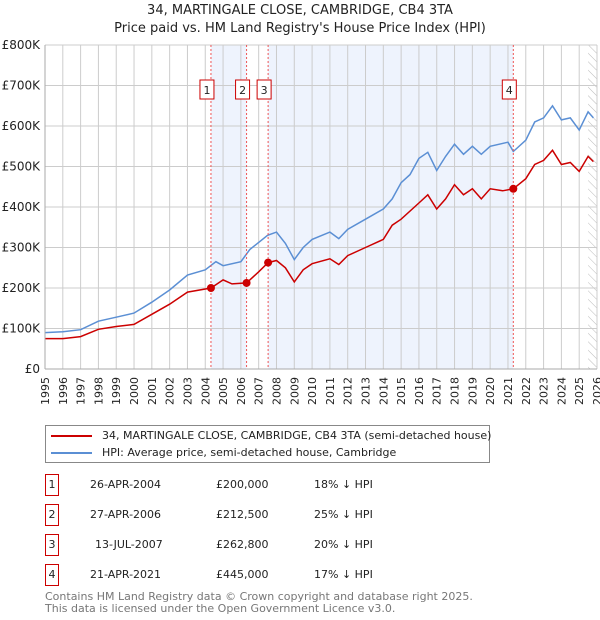 The width and height of the screenshot is (600, 620). Describe the element at coordinates (242, 544) in the screenshot. I see `sale-price: £262,800` at that location.